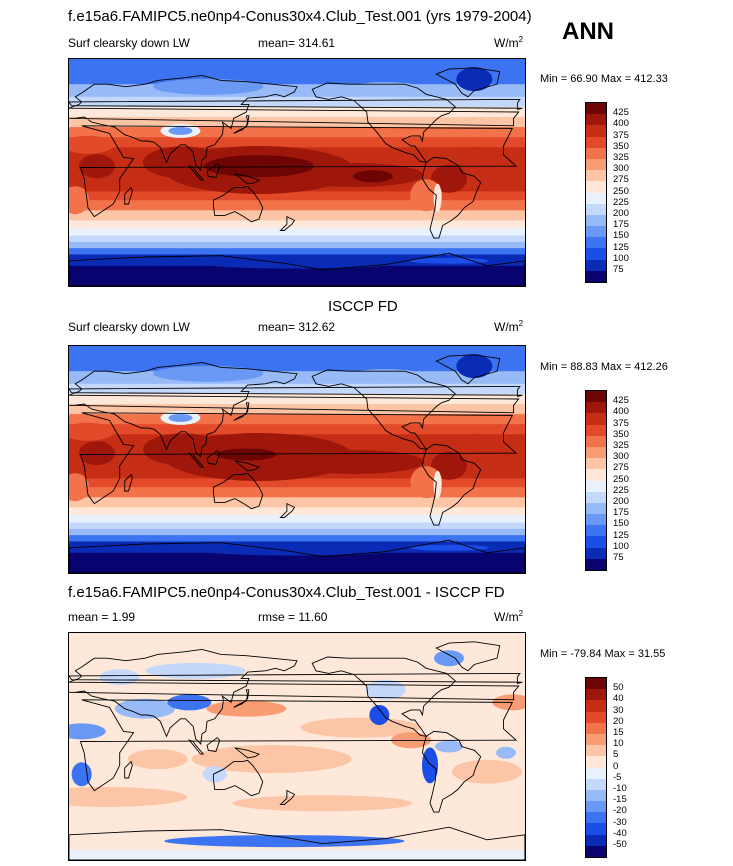  Describe the element at coordinates (293, 617) in the screenshot. I see `panel3-rmse: rmse = 11.60` at that location.